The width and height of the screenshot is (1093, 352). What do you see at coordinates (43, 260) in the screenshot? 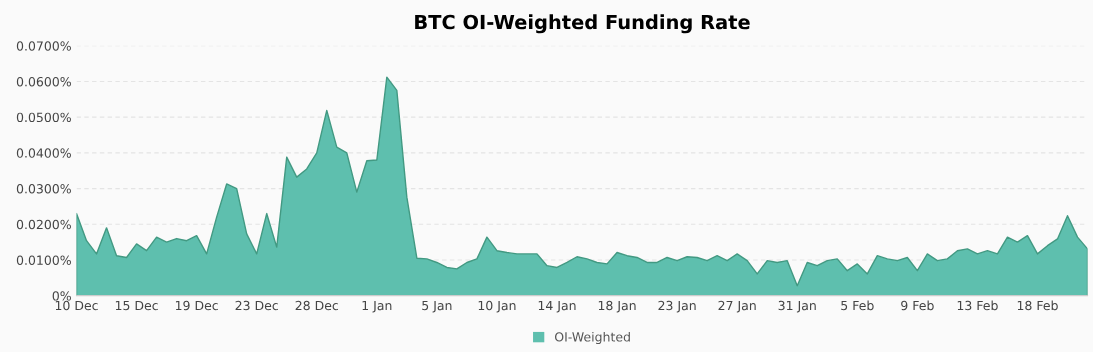
I see `y-tick-label: 0.0100%` at bounding box center [43, 260].